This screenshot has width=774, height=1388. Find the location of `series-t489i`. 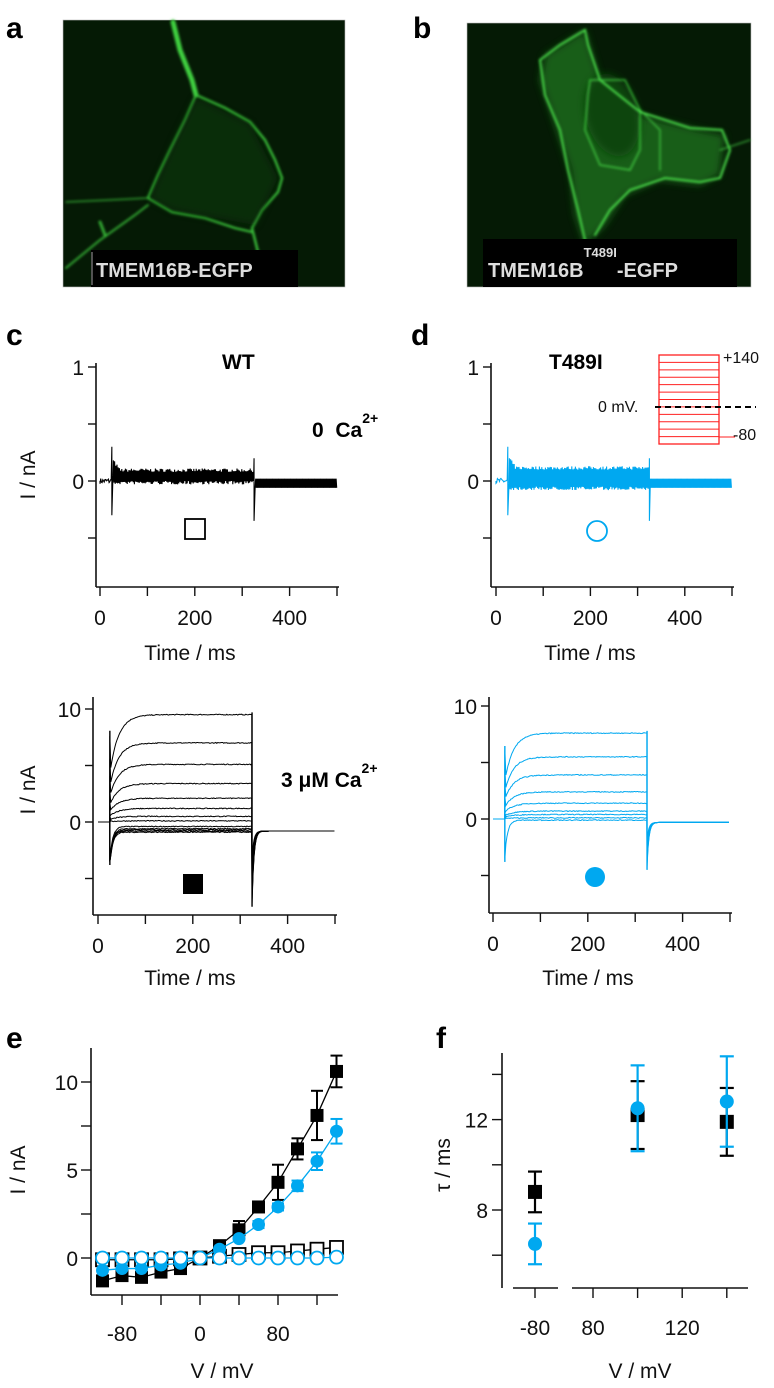

series-t489i is located at coordinates (631, 1160).